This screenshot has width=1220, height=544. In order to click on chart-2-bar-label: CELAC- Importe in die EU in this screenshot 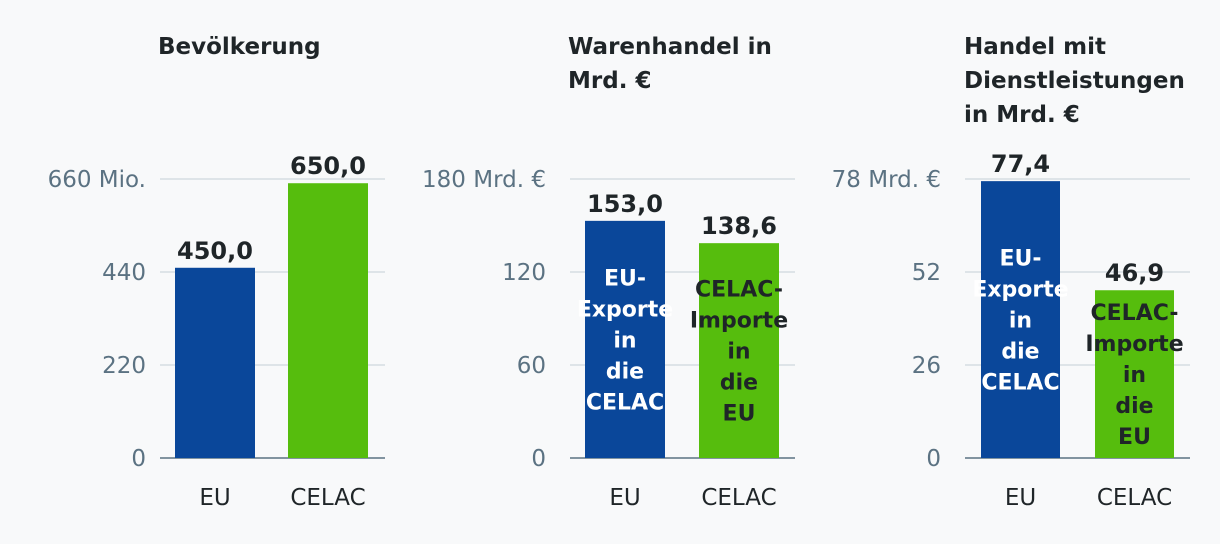, I will do `click(739, 352)`.